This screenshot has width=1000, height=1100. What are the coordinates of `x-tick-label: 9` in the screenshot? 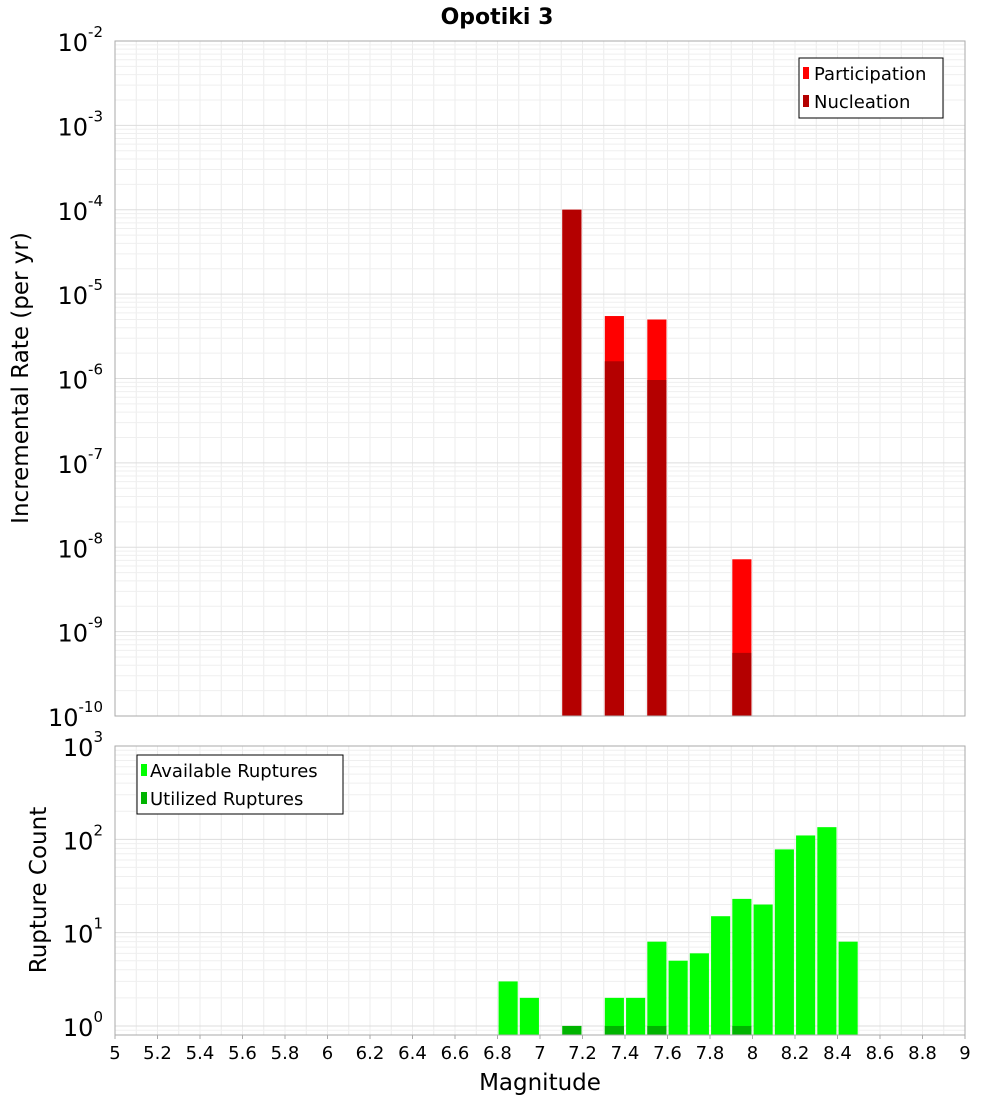 It's located at (964, 1053).